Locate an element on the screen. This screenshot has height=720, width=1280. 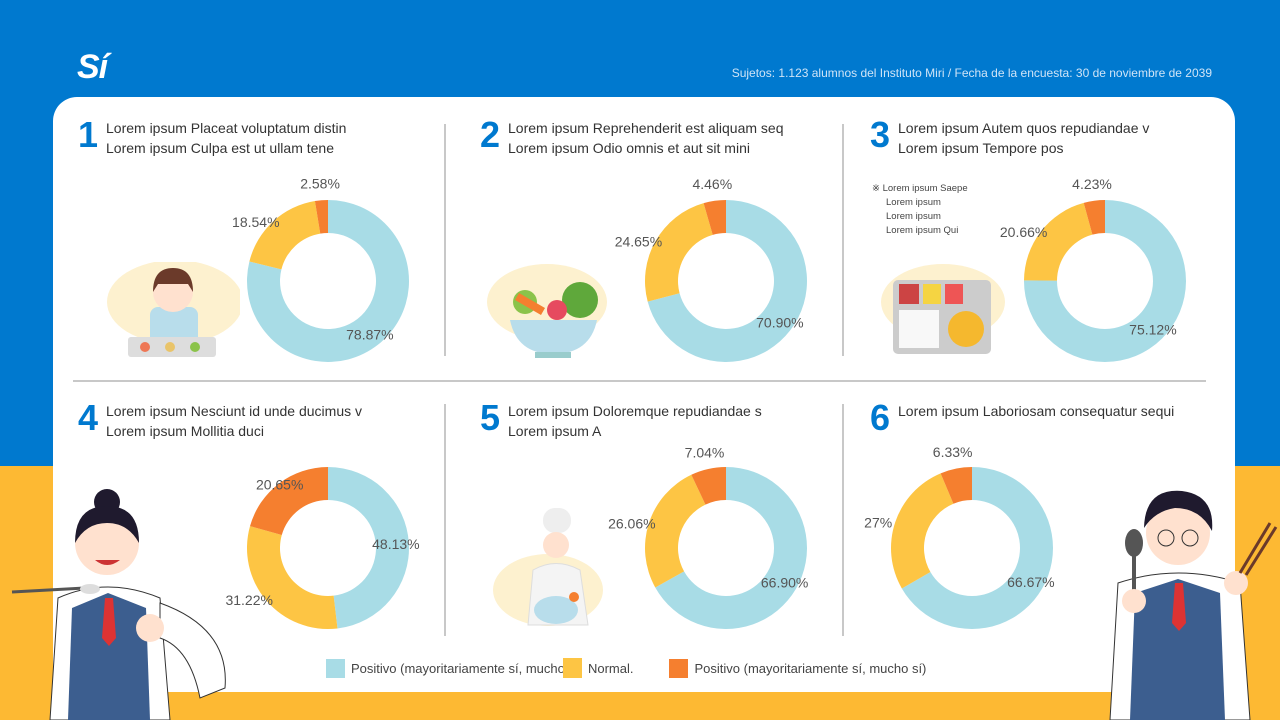
note-line: ※ Lorem ipsum Saepe is located at coordinates (920, 188).